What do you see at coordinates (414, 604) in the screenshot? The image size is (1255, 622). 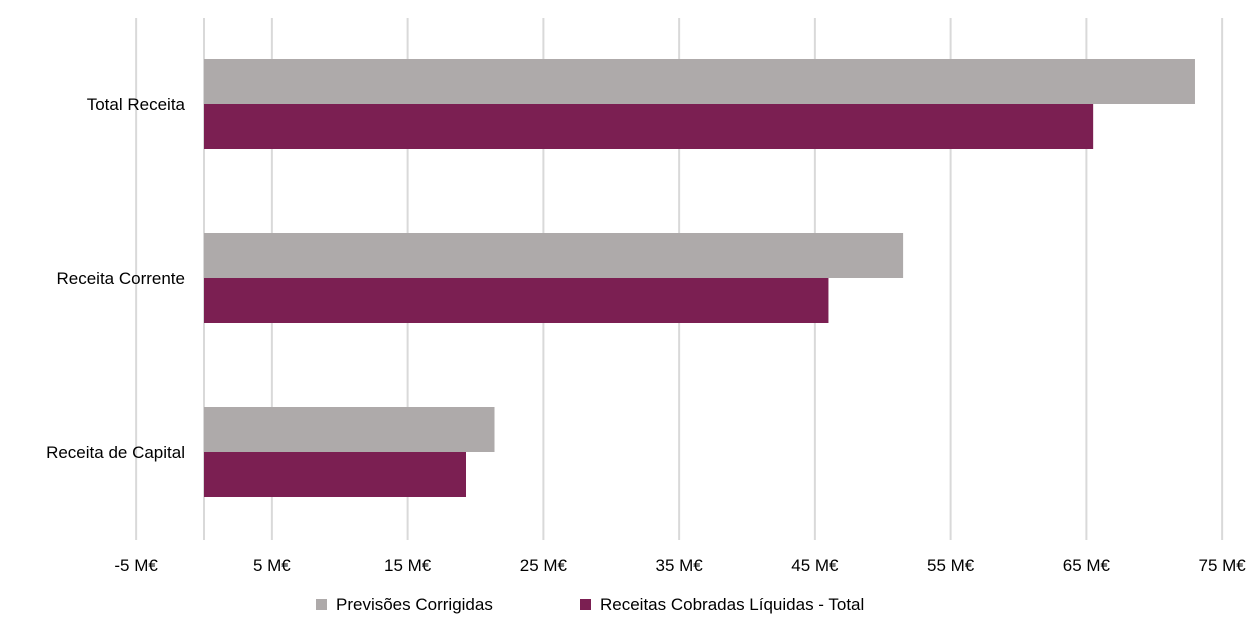 I see `legend-label-previsoes: Previsões Corrigidas` at bounding box center [414, 604].